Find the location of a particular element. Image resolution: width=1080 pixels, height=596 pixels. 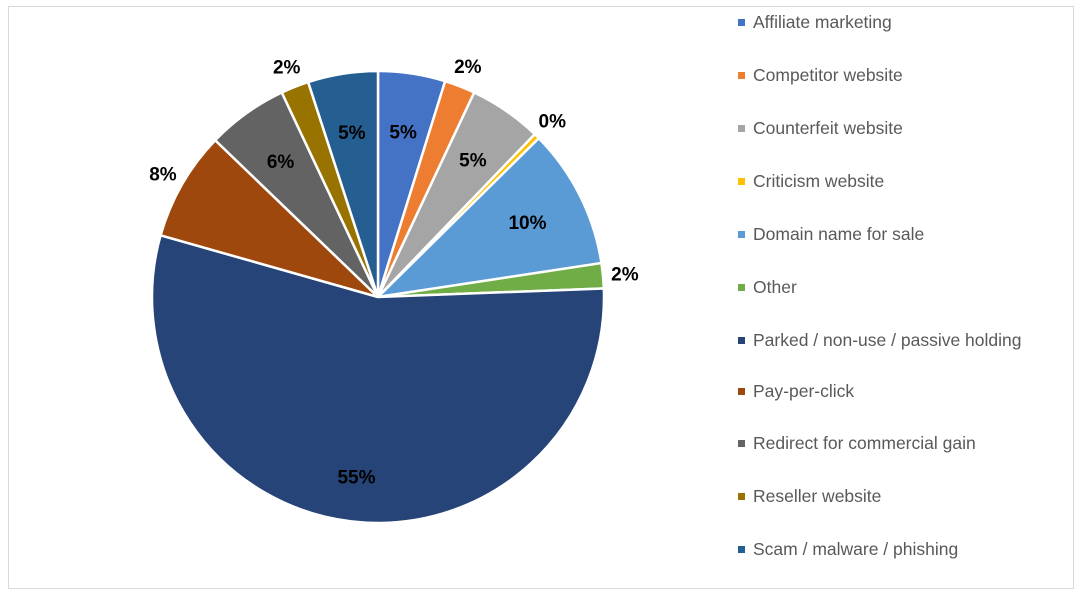

legend-item: Counterfeit website is located at coordinates (820, 128).